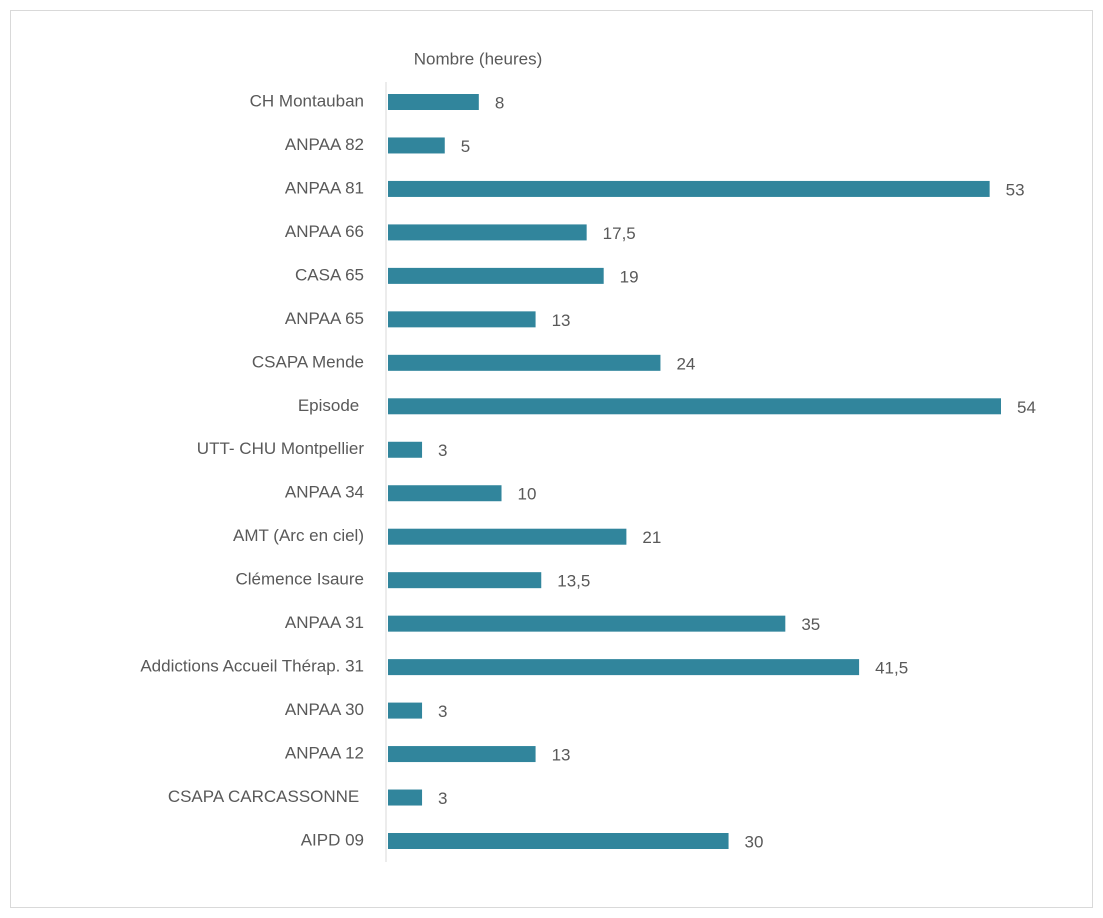  Describe the element at coordinates (299, 579) in the screenshot. I see `category-label: Clémence Isaure` at that location.